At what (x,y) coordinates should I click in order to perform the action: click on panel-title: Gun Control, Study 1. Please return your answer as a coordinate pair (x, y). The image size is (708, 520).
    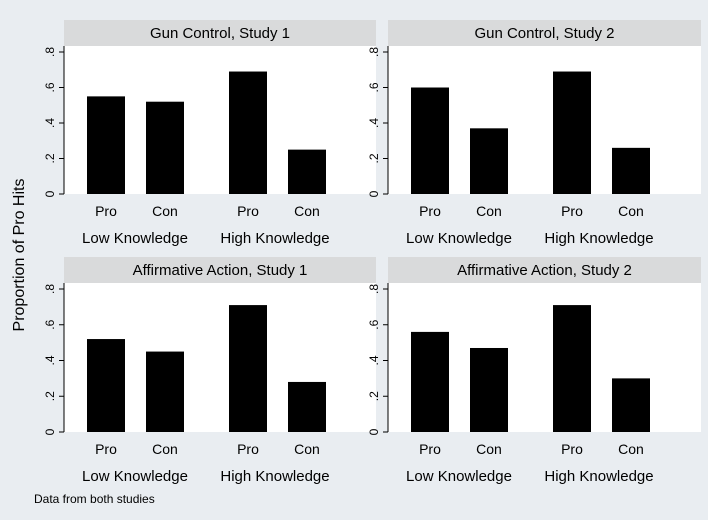
    Looking at the image, I should click on (220, 33).